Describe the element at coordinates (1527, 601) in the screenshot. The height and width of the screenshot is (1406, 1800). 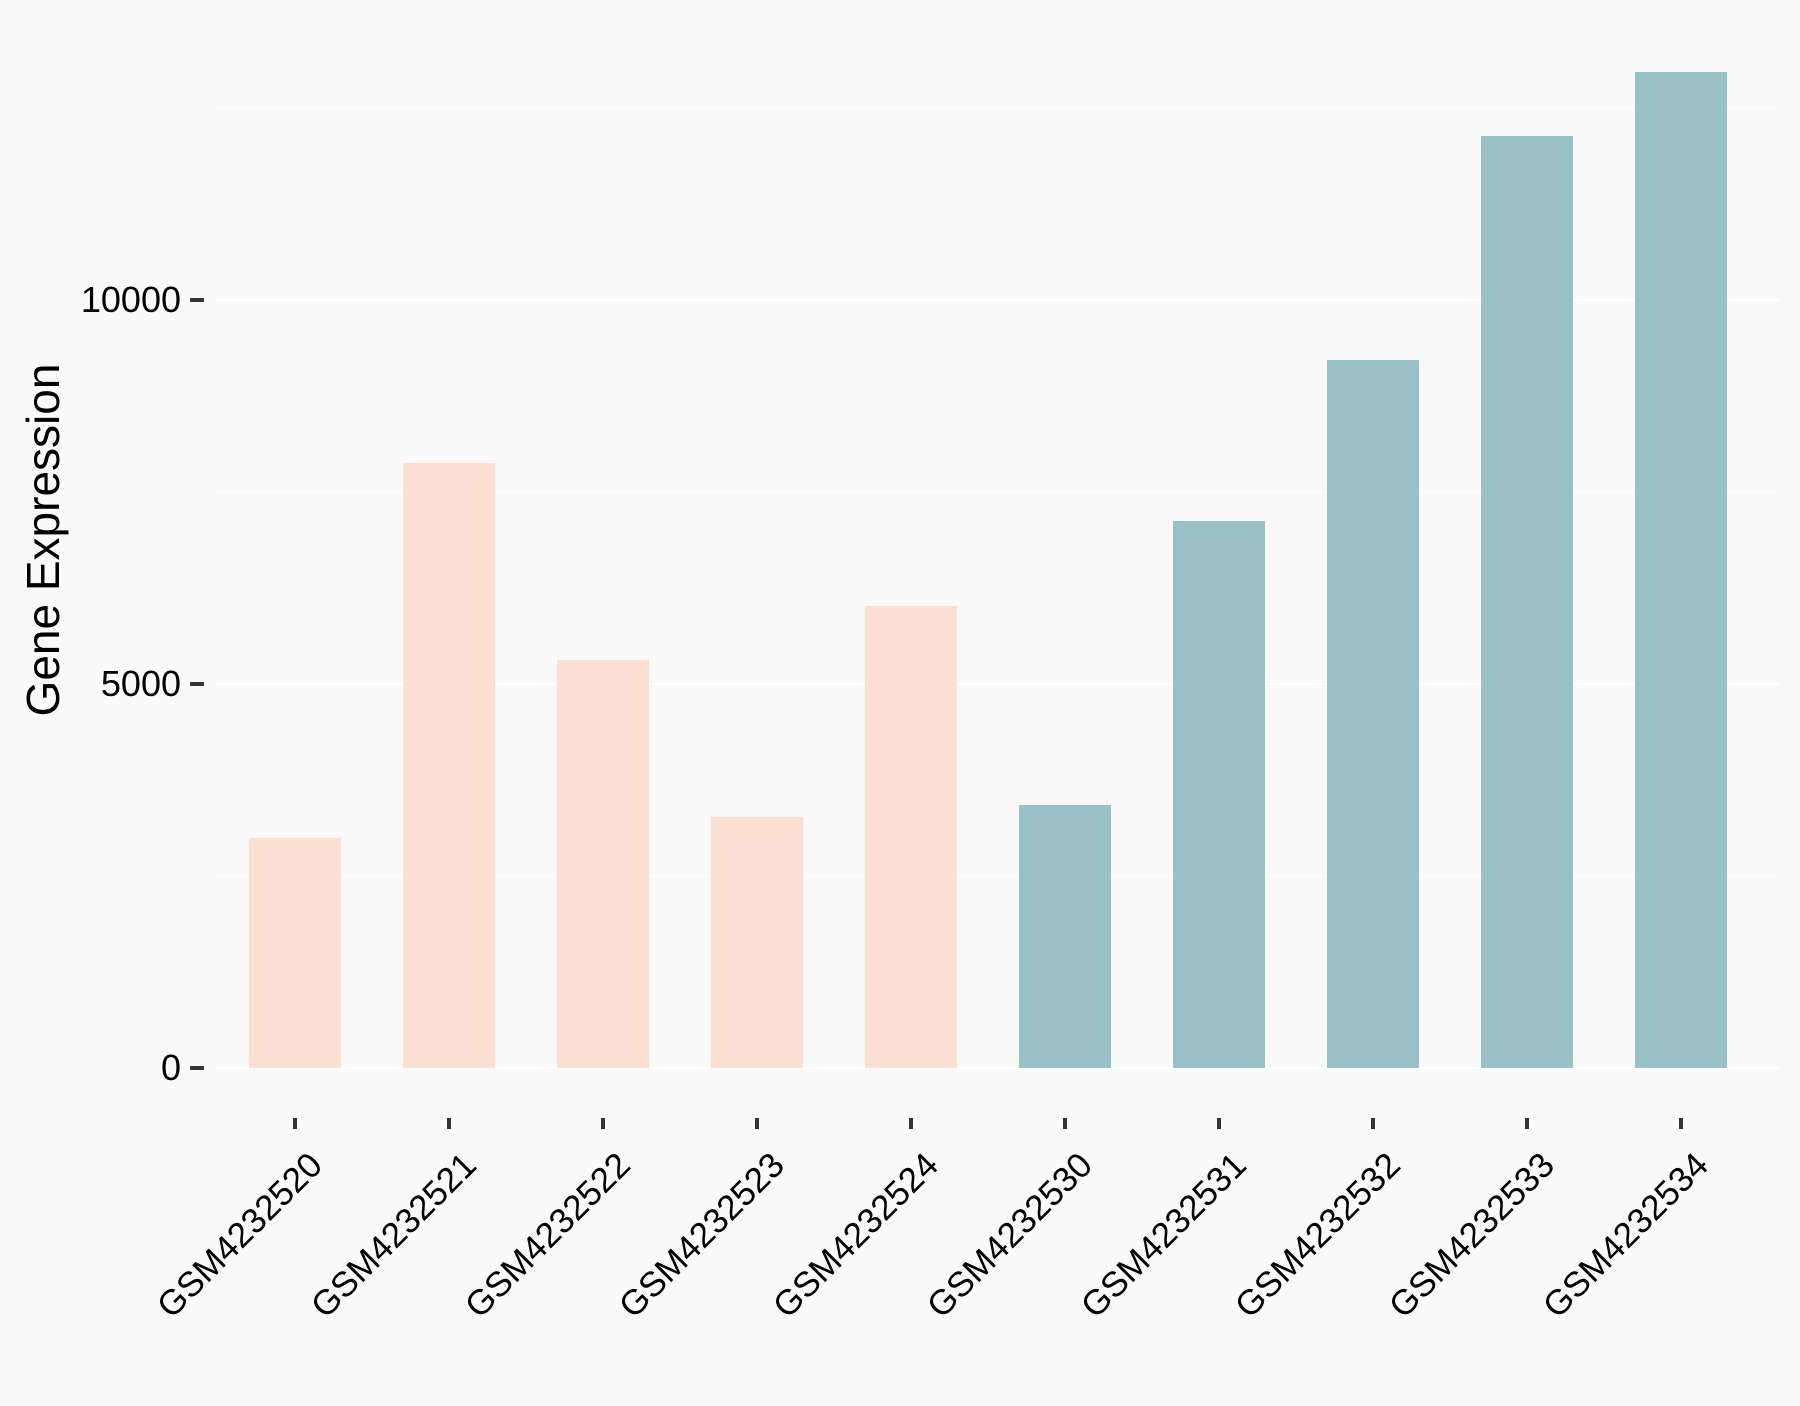
I see `bar-gsm4232533` at that location.